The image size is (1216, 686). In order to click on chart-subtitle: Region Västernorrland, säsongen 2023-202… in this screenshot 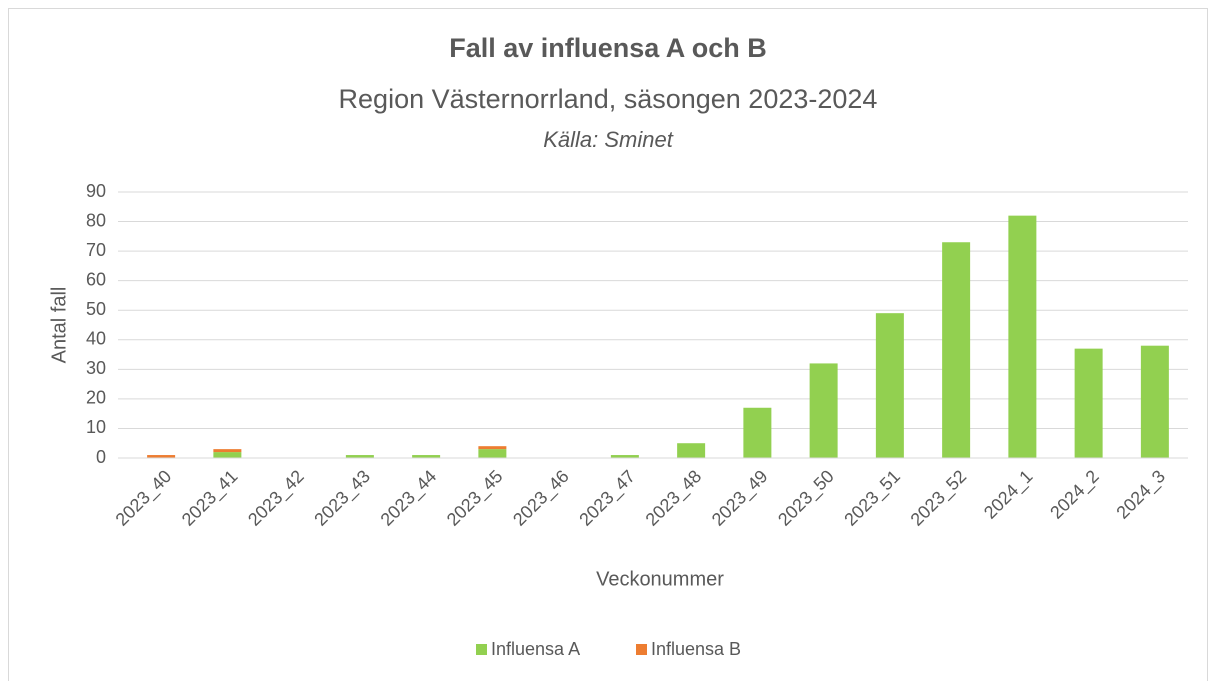, I will do `click(608, 99)`.